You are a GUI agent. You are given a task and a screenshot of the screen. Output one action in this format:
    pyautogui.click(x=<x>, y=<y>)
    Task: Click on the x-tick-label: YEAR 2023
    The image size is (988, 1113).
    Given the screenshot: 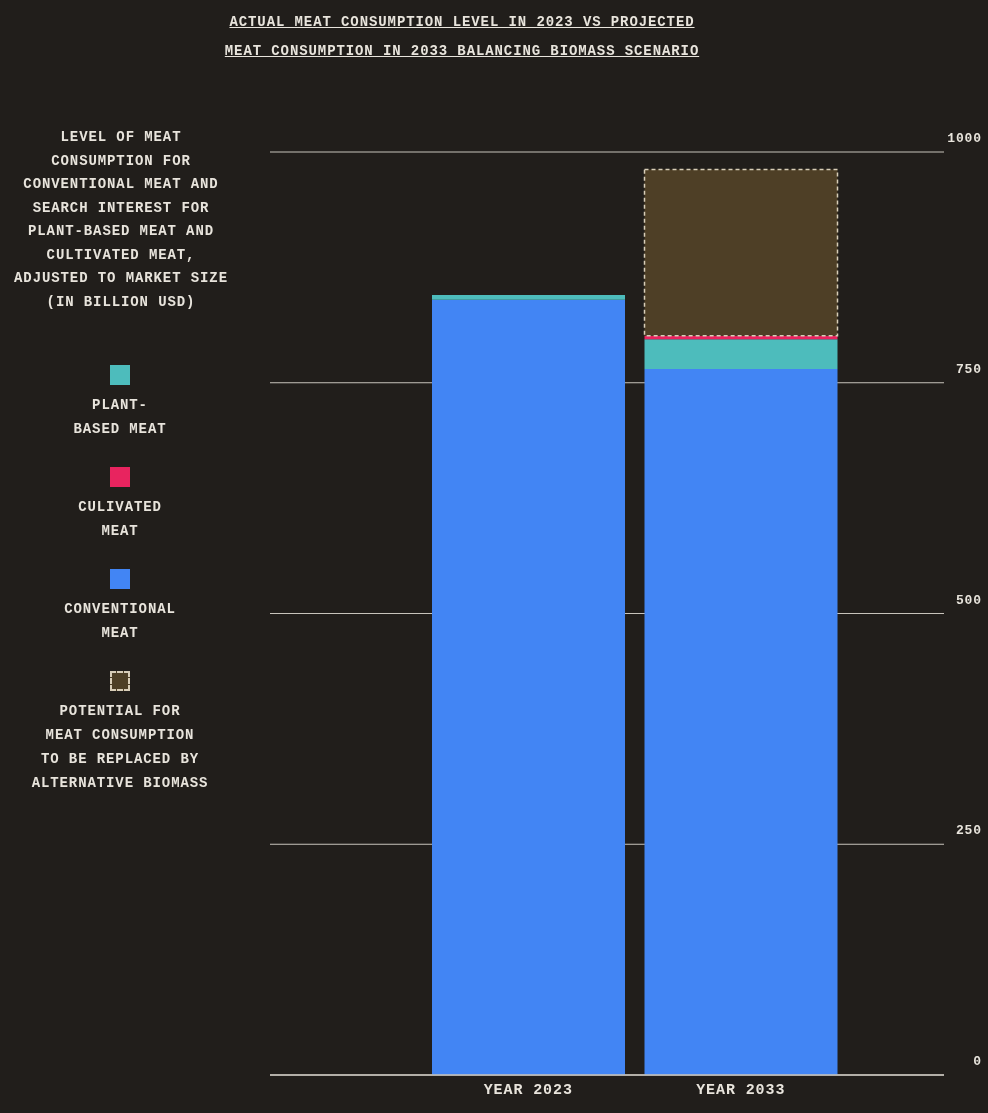 What is the action you would take?
    pyautogui.click(x=528, y=1090)
    